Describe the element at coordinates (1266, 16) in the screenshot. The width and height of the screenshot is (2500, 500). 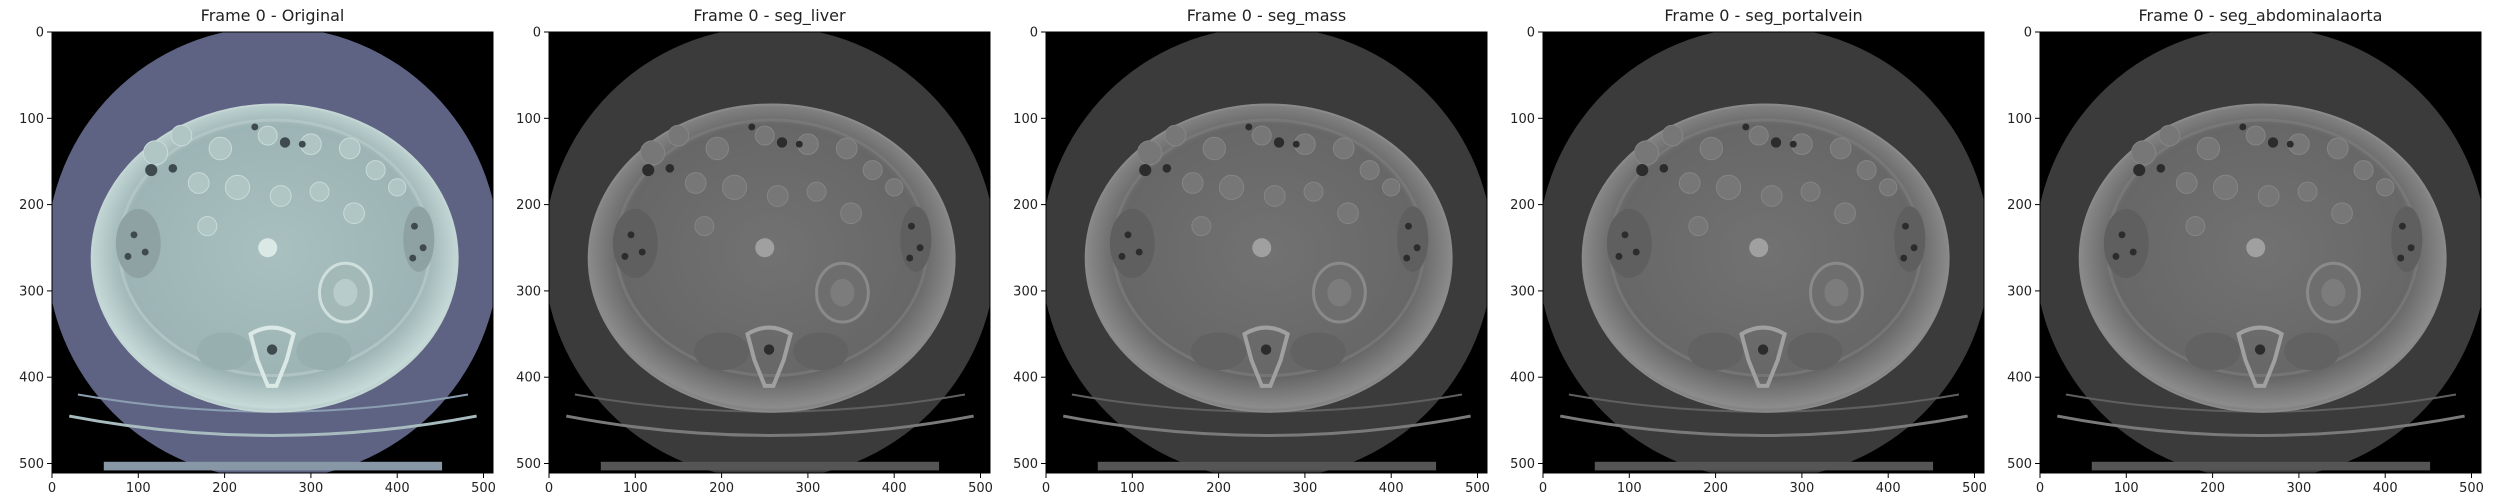
I see `panel-title: Frame 0 - seg_mass` at that location.